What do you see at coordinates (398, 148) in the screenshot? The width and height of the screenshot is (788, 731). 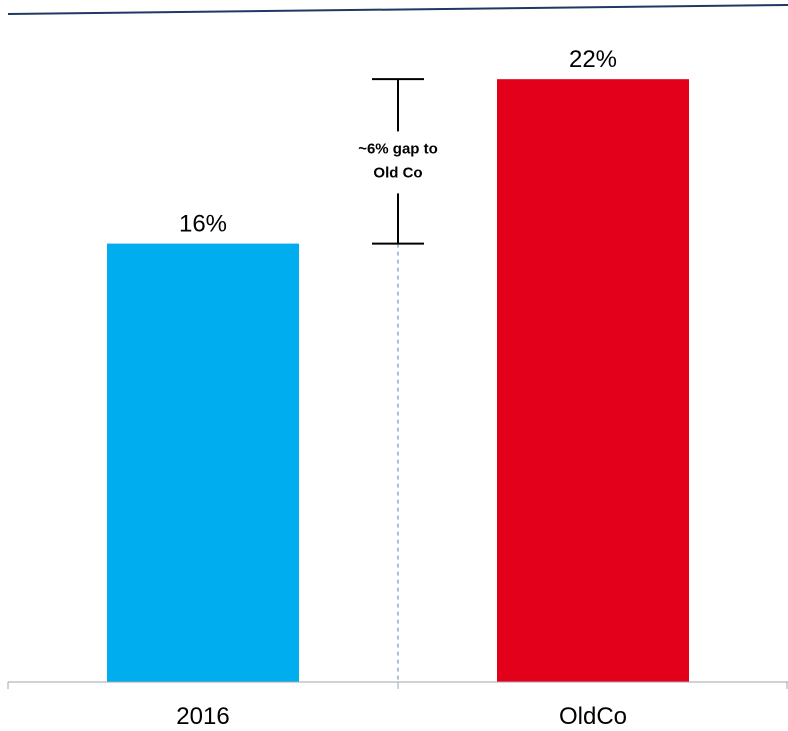 I see `gap-annotation-line-1: ~6% gap to` at bounding box center [398, 148].